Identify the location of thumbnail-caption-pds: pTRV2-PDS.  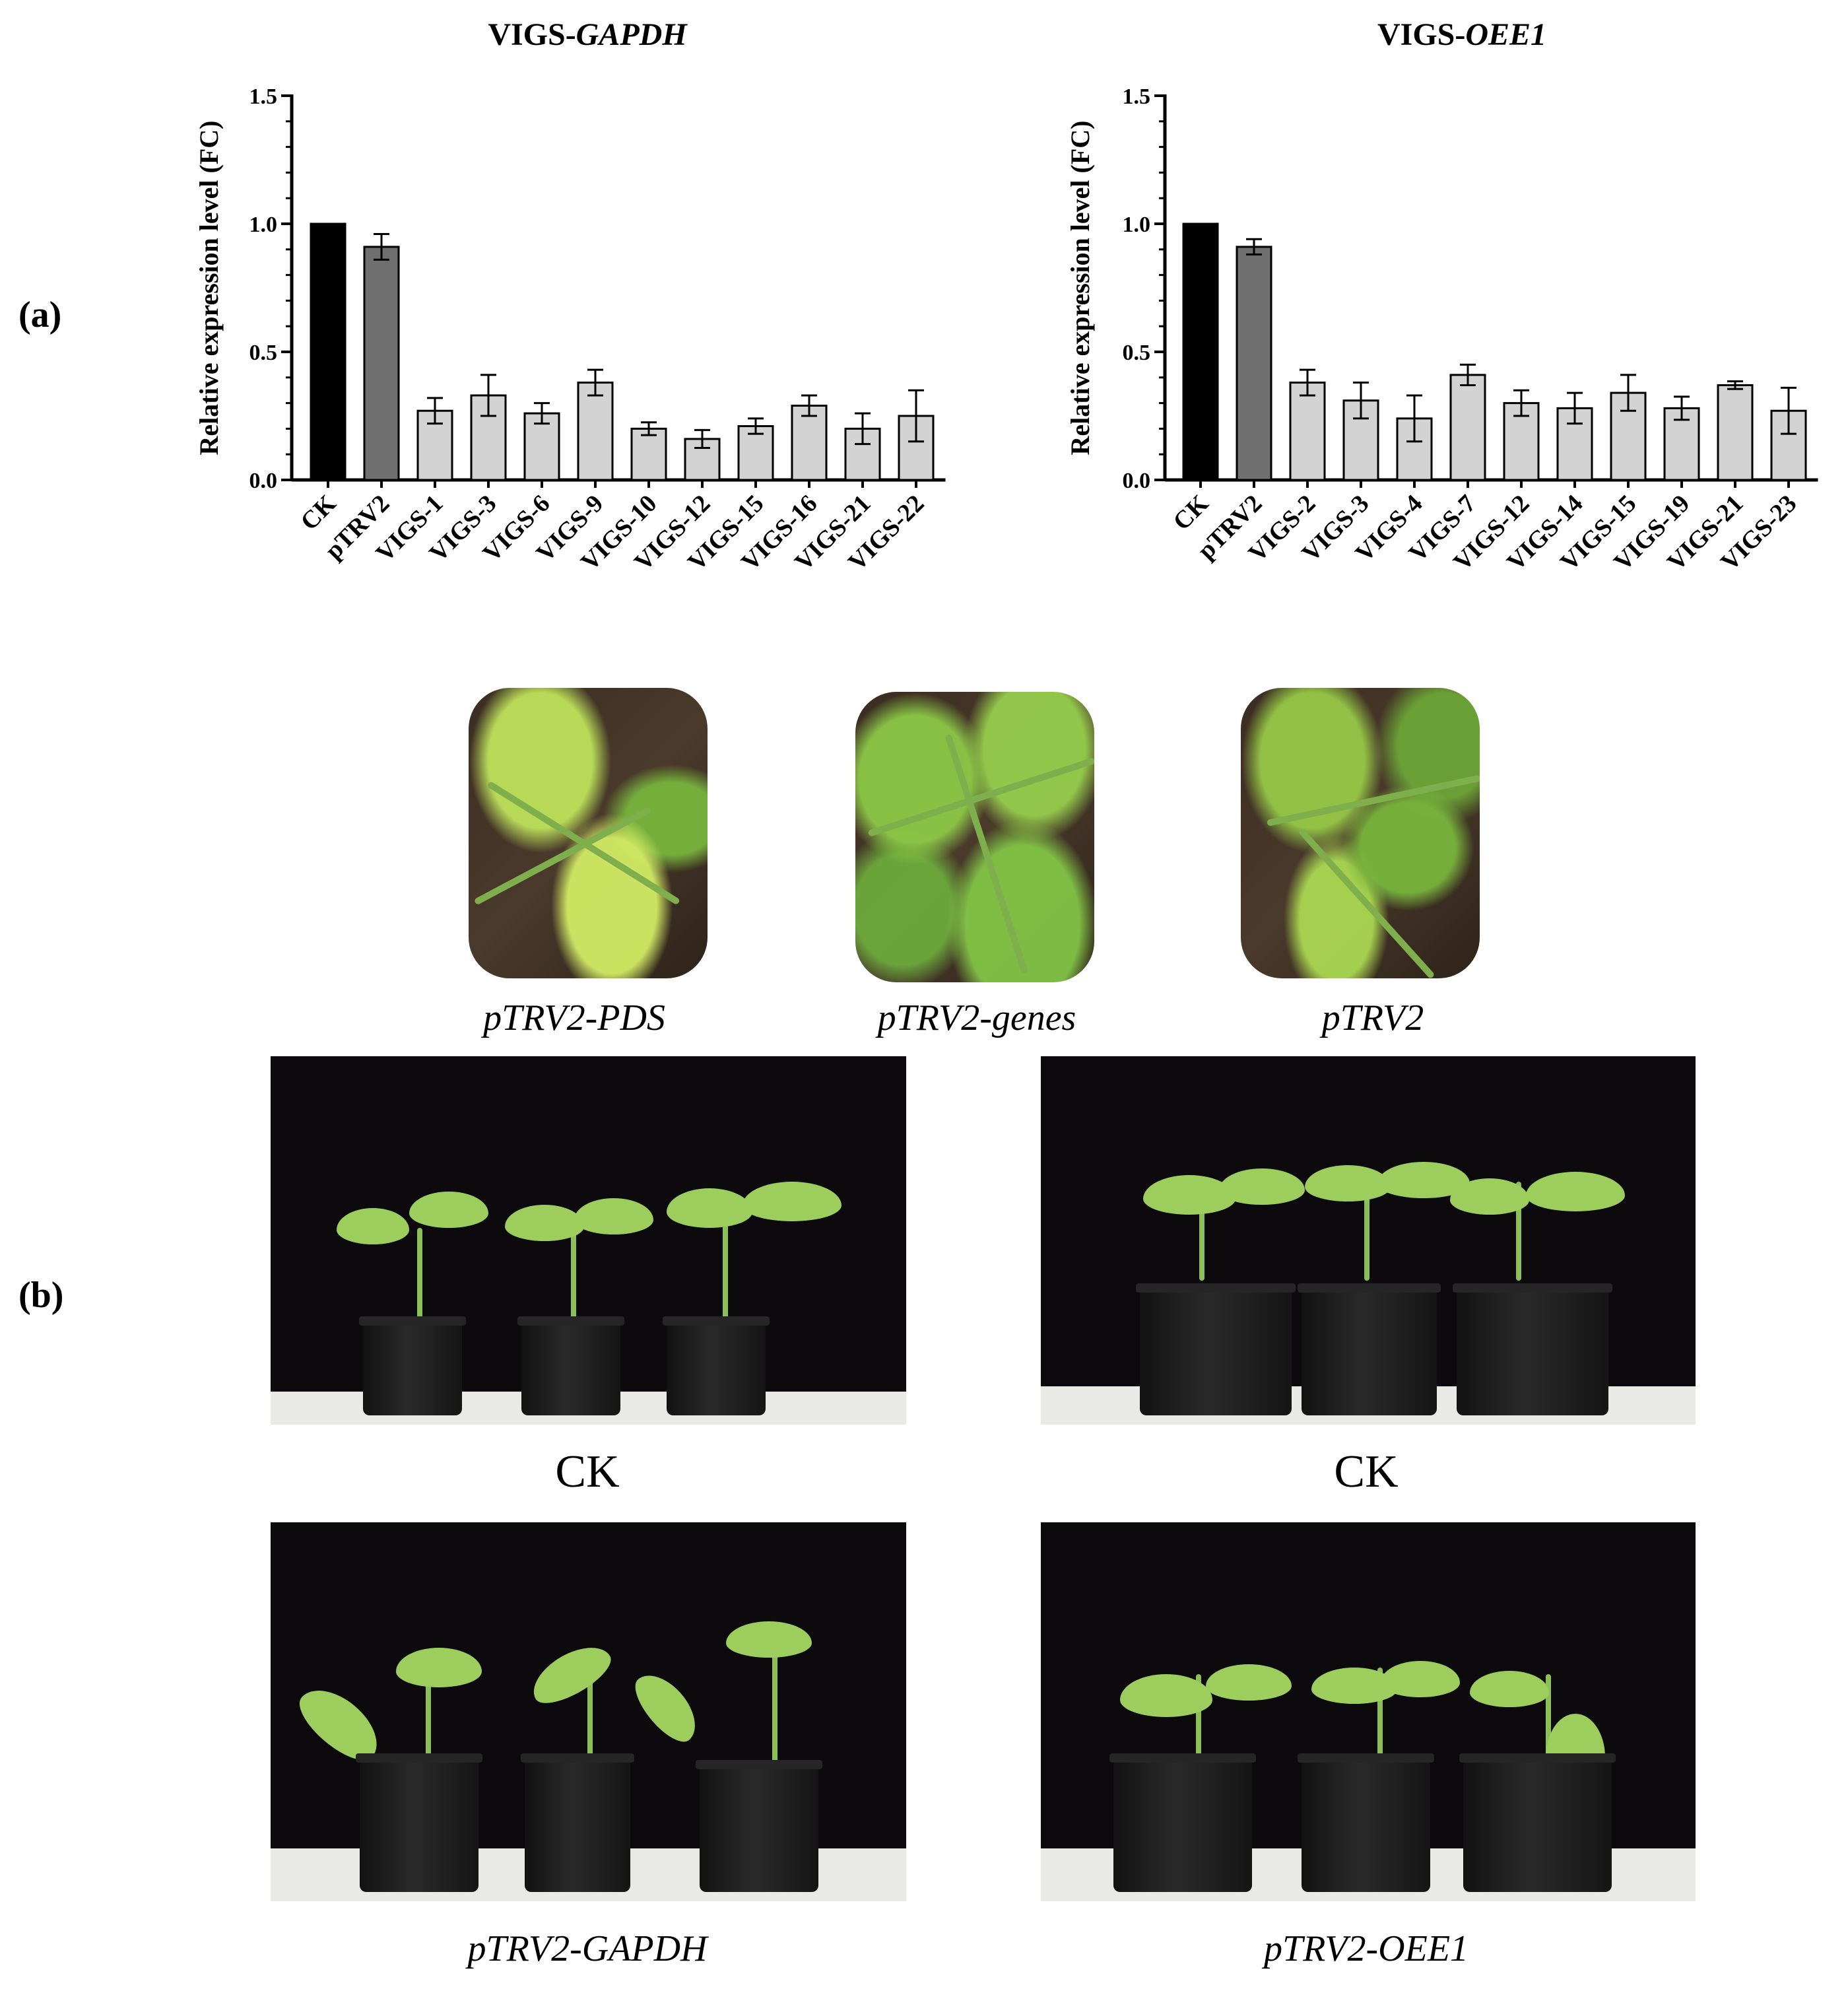
(574, 1017).